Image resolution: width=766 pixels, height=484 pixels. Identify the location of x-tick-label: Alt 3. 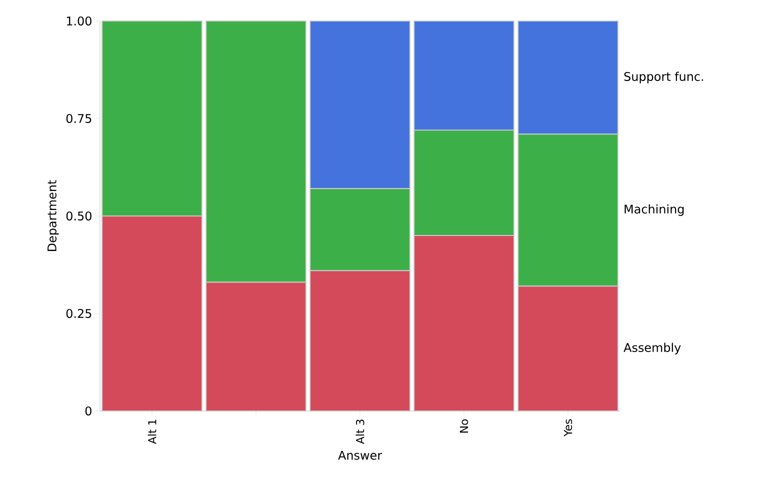
(360, 432).